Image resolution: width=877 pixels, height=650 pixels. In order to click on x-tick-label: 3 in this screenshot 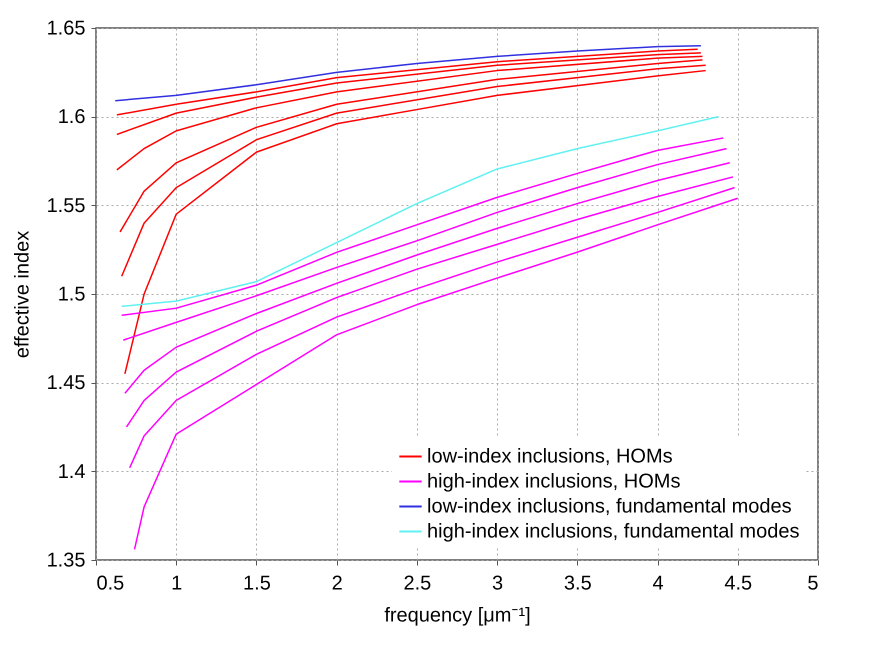, I will do `click(498, 583)`.